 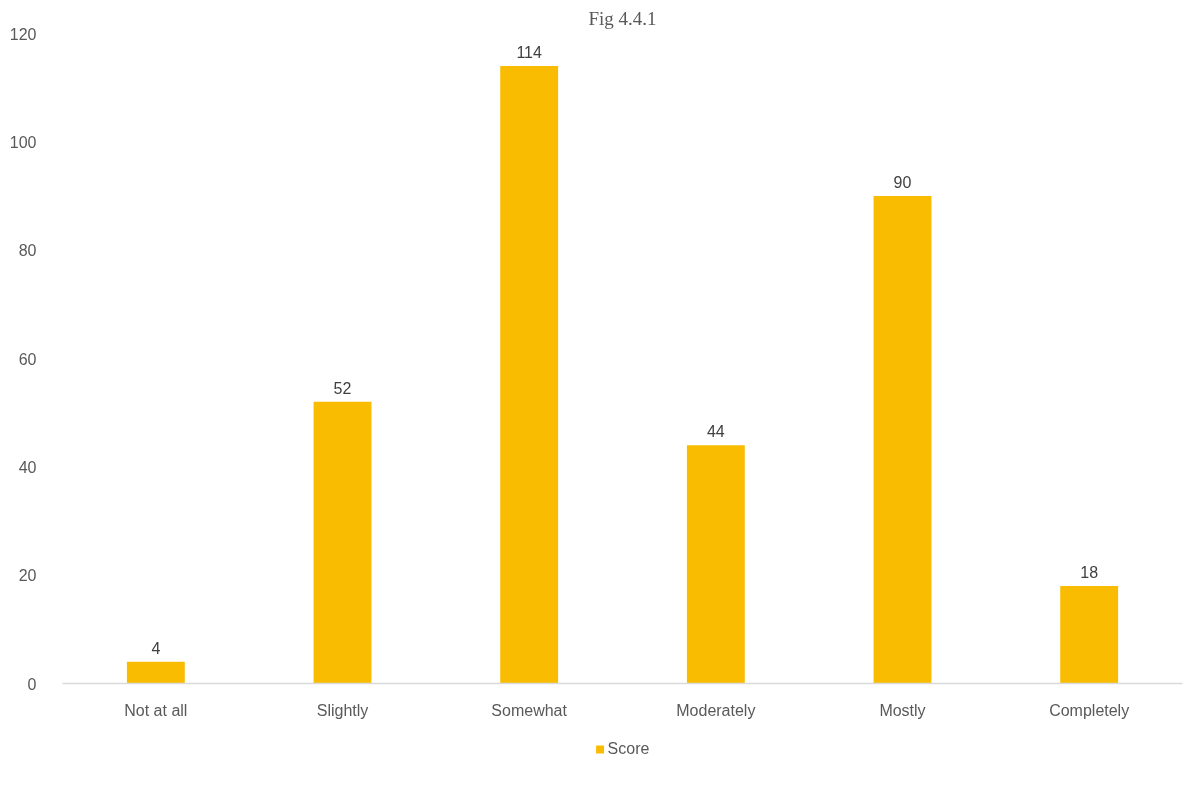 I want to click on data-label: 18, so click(x=1089, y=572).